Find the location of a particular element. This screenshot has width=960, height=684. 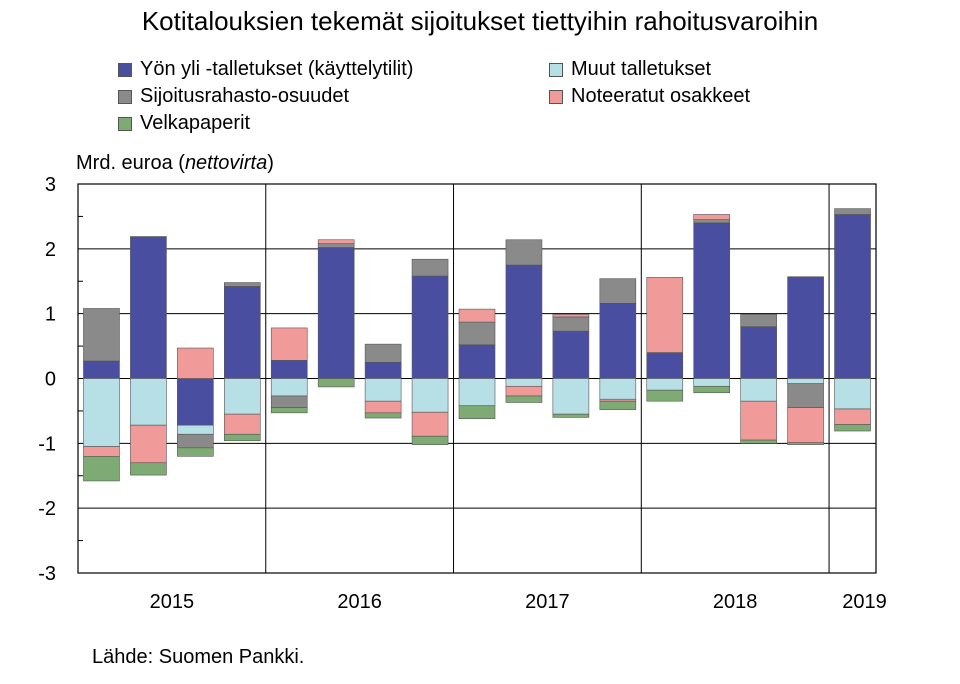

legend-label-overnight-deposits: Yön yli -talletukset (käyttelytilit) is located at coordinates (277, 69).